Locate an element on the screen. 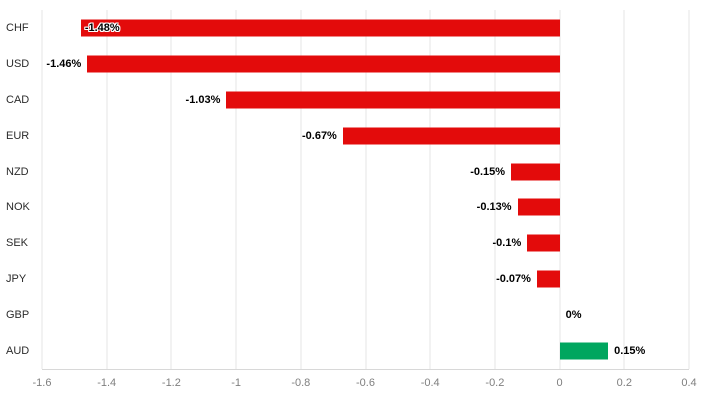  value-label: 0% is located at coordinates (573, 315).